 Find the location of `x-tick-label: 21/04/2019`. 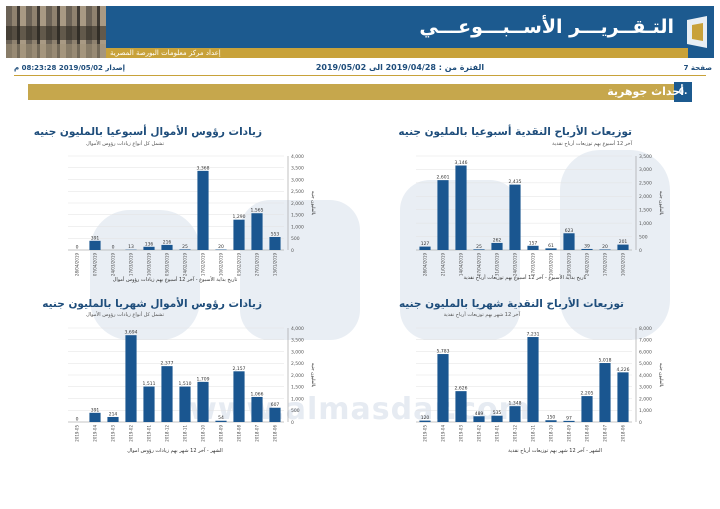

x-tick-label: 21/04/2019 is located at coordinates (443, 265).